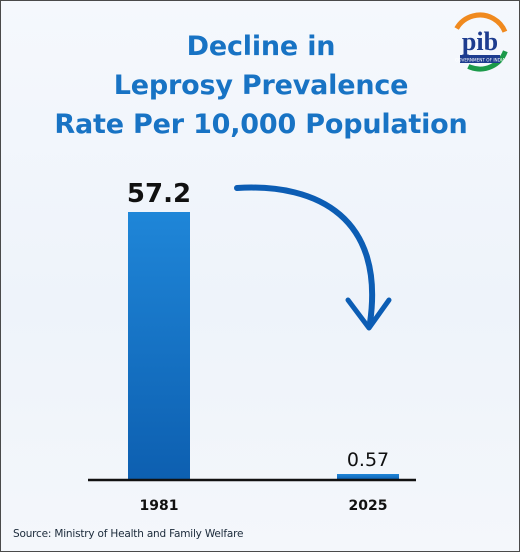 Image resolution: width=520 pixels, height=552 pixels. I want to click on pib-logo-icon: pib GOVERNMENT OF INDIA, so click(480, 42).